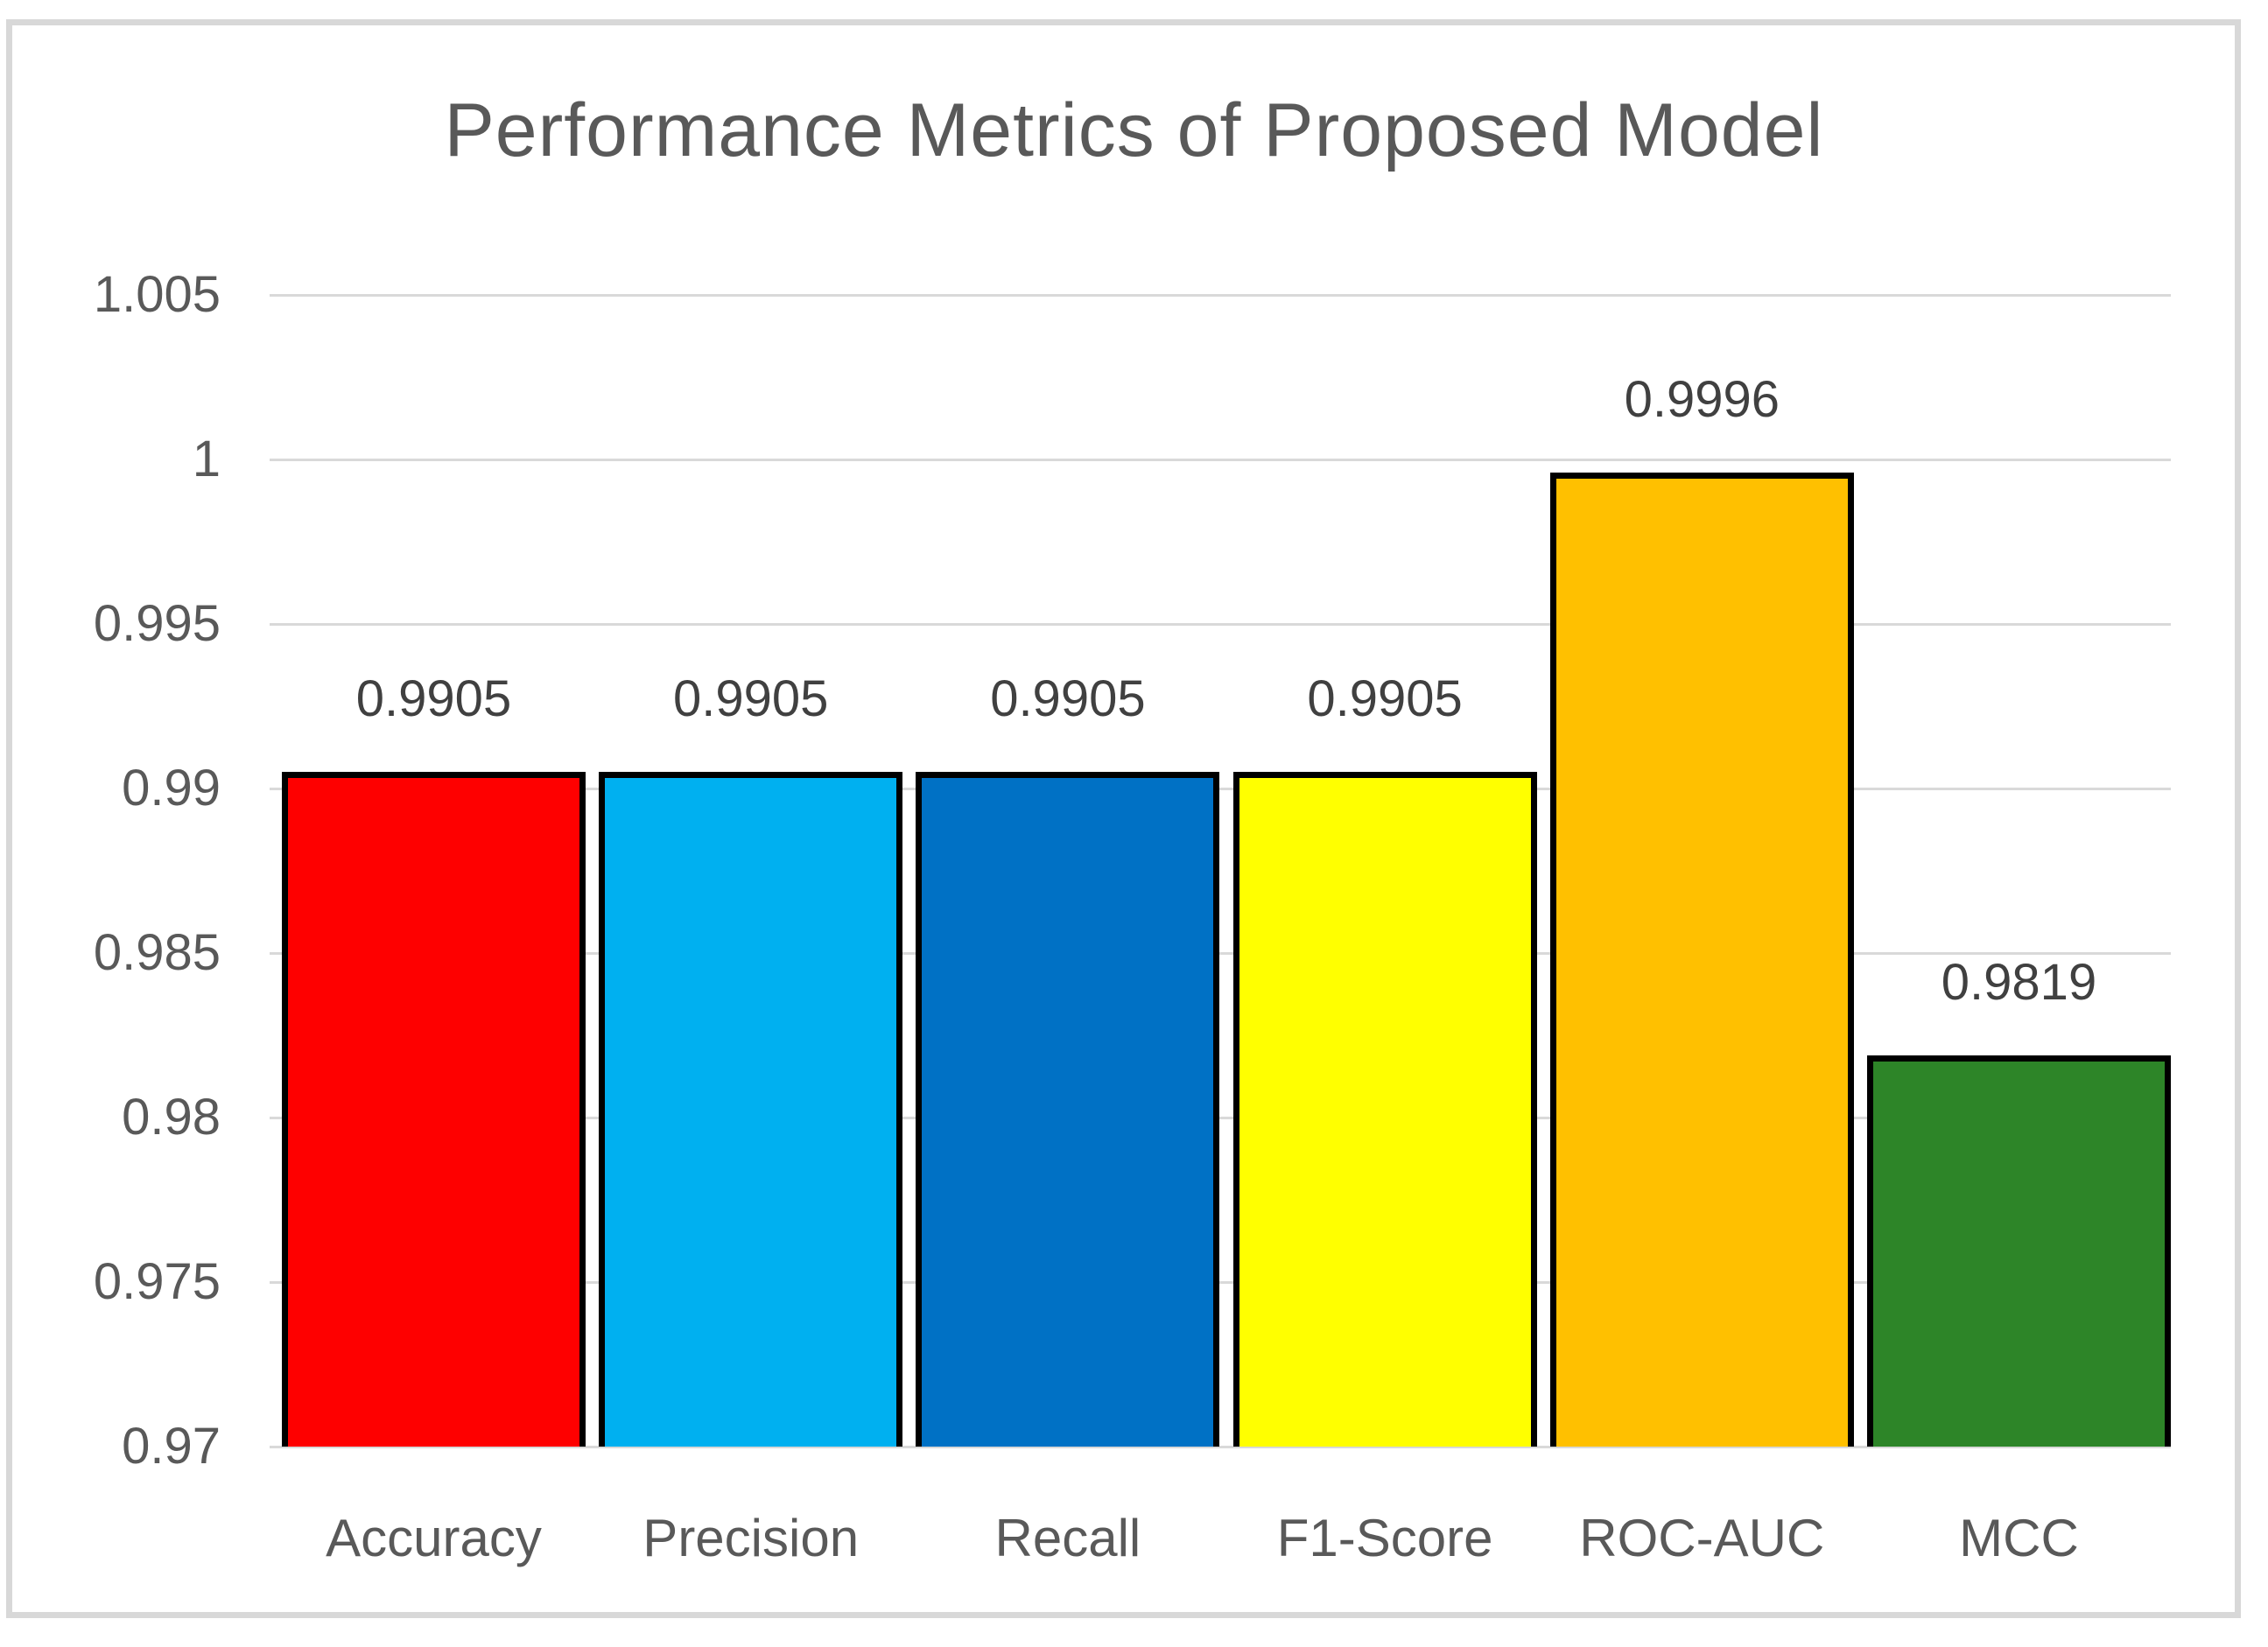 Image resolution: width=2268 pixels, height=1647 pixels. I want to click on bar-value-label-f1-score: 0.9905, so click(1385, 699).